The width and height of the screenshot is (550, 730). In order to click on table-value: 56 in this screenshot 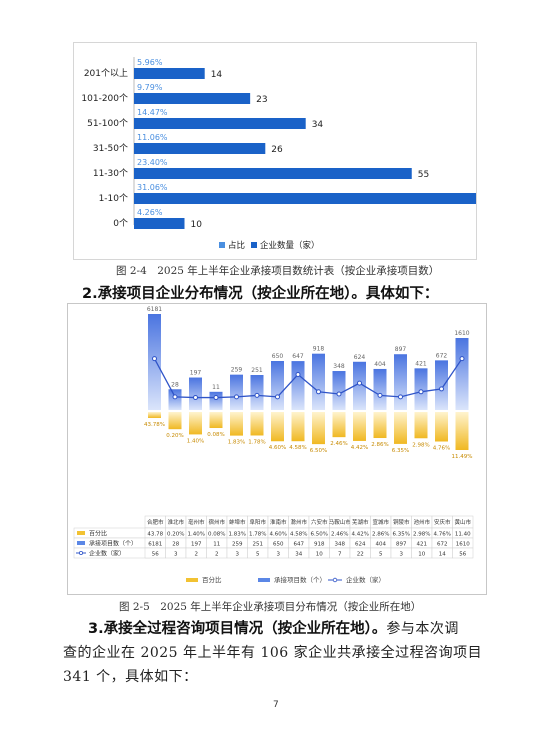, I will do `click(462, 555)`.